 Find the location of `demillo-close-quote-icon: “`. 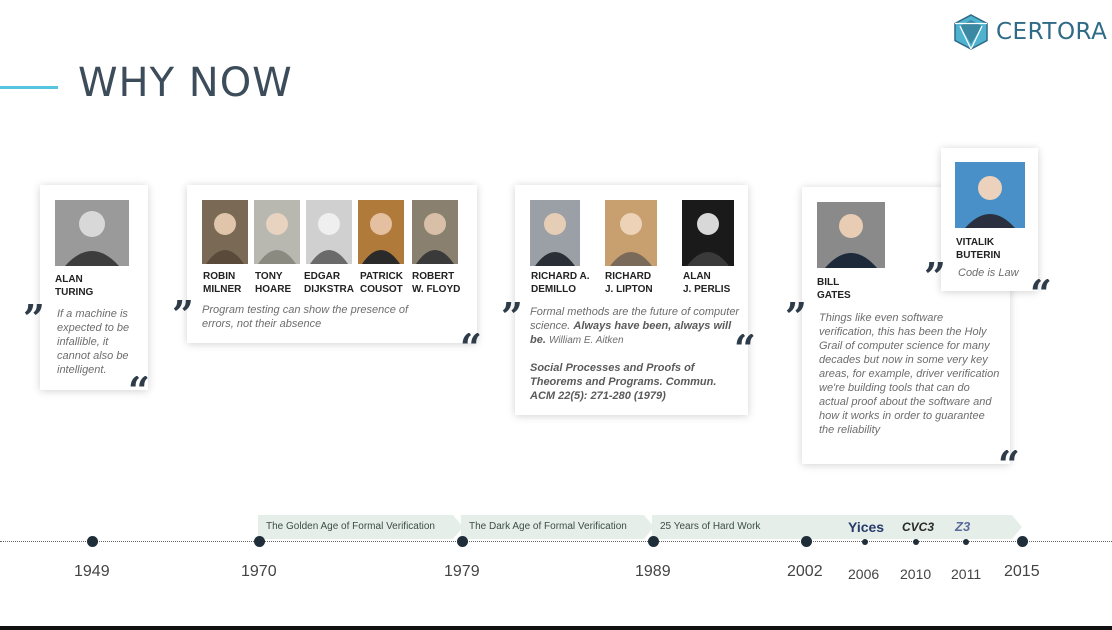

demillo-close-quote-icon: “ is located at coordinates (745, 347).